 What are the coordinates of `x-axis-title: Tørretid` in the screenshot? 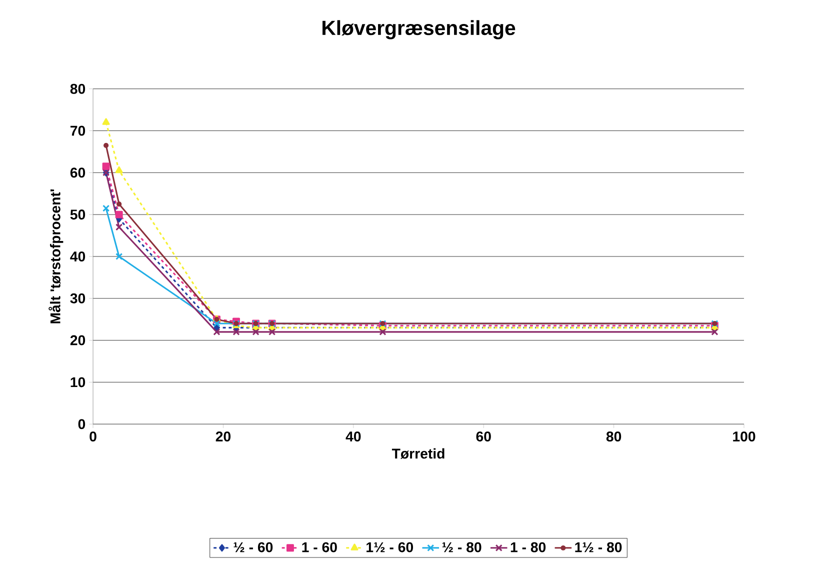 It's located at (418, 453).